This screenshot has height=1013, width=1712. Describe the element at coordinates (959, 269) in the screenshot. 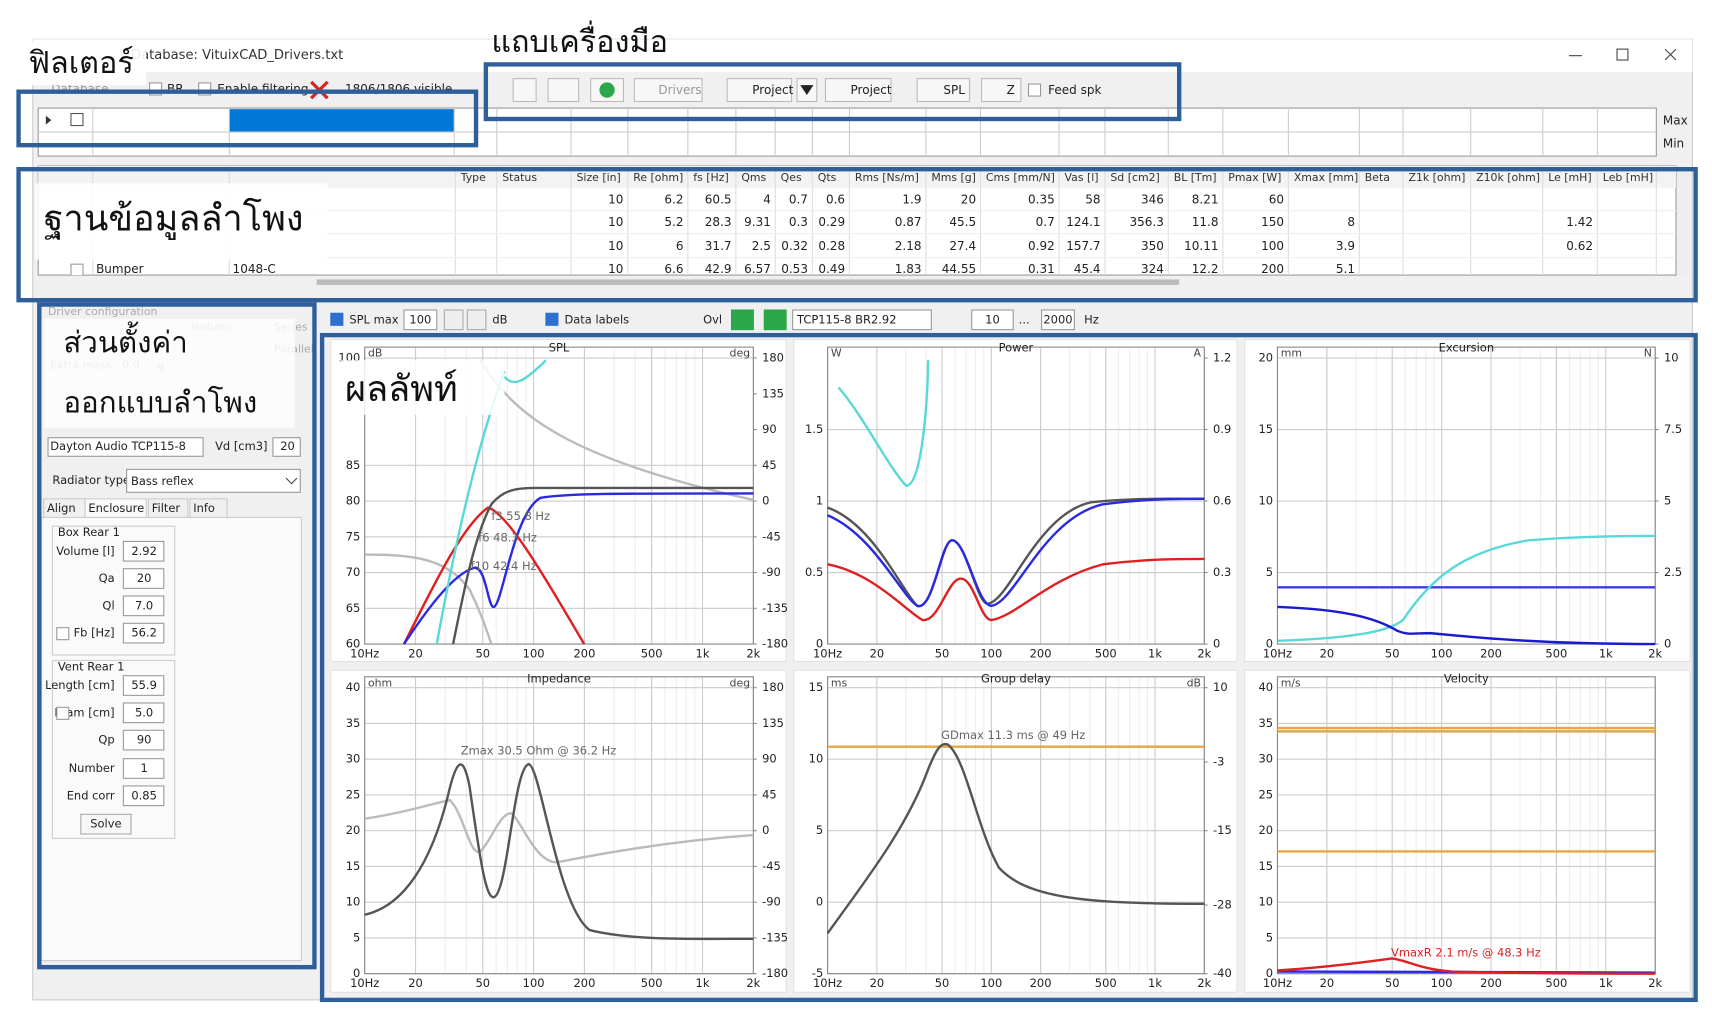

I see `cell: 44.55` at that location.